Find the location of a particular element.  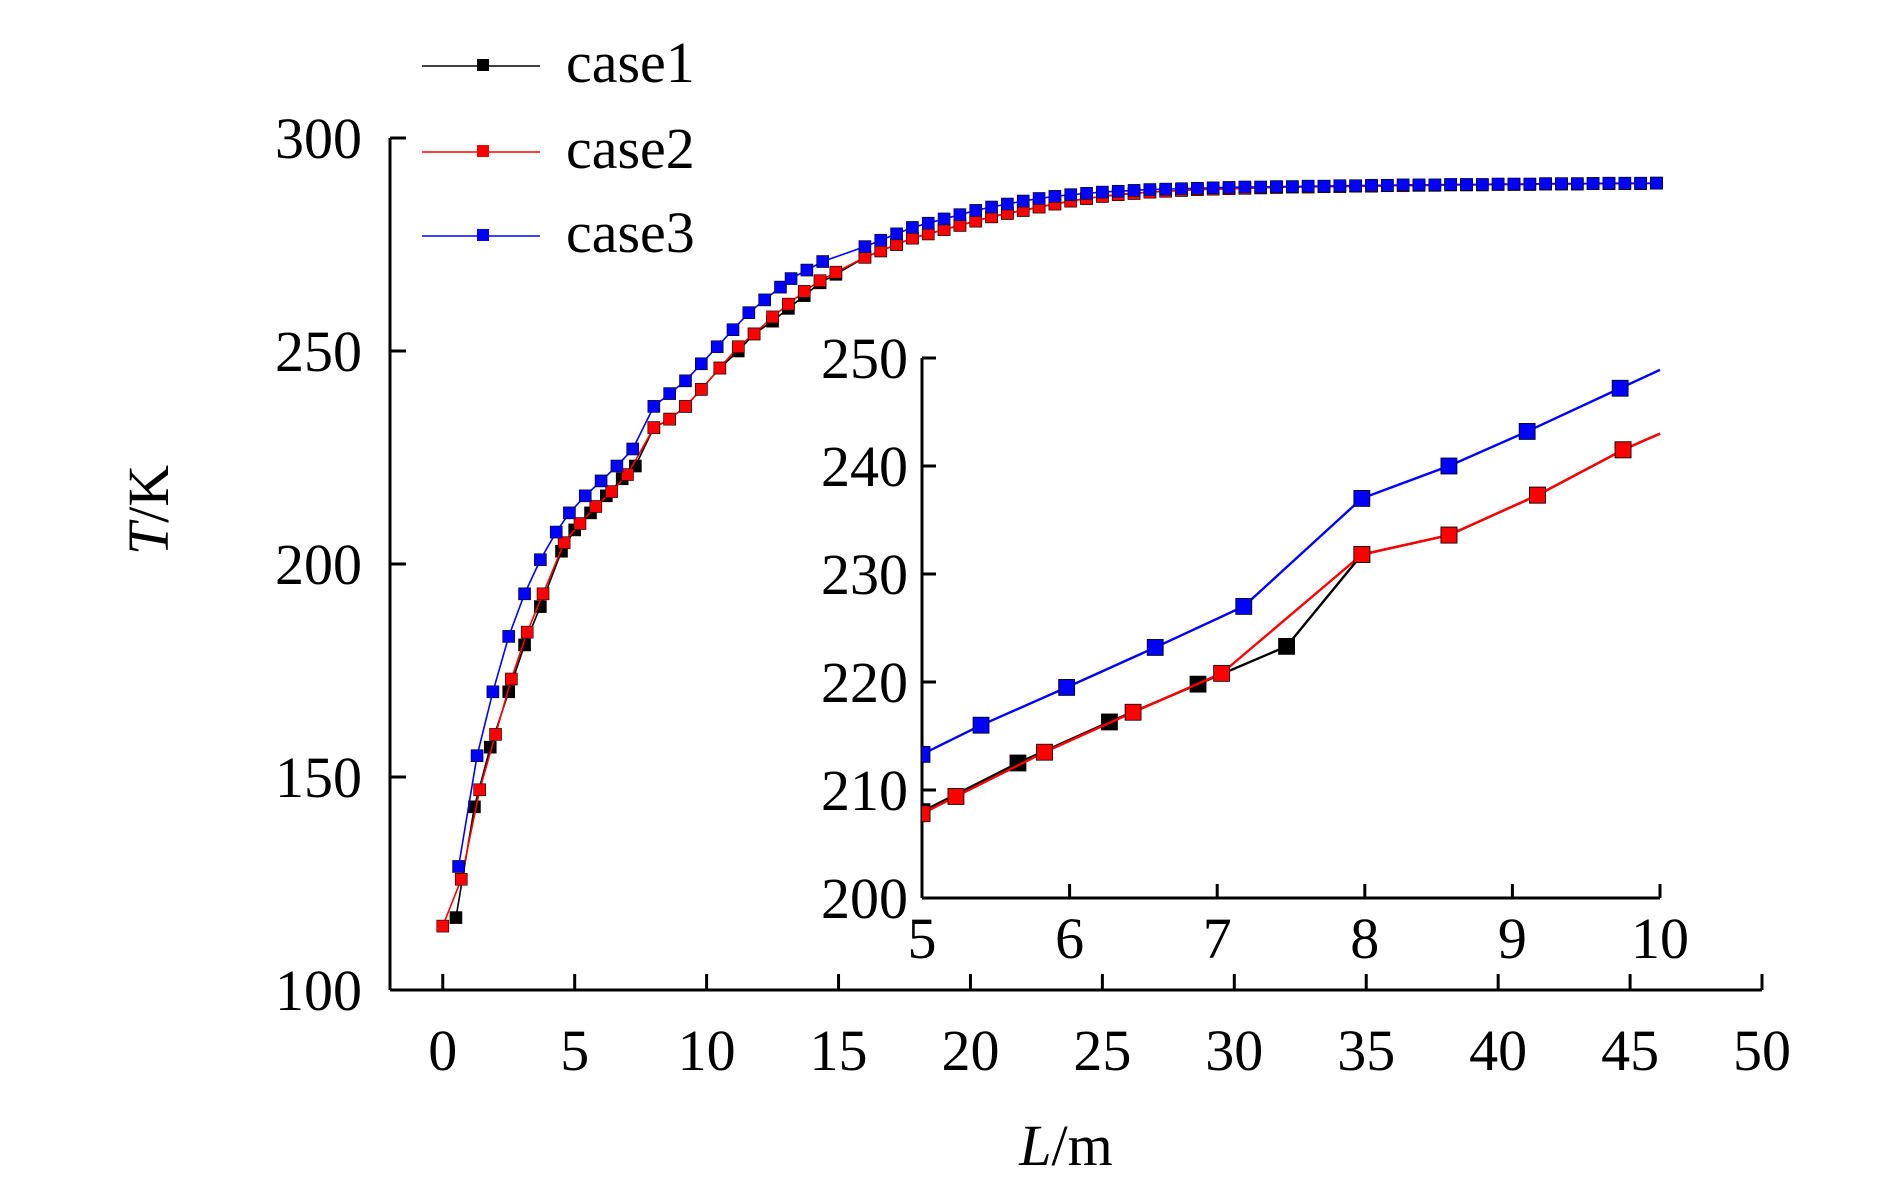

inset-y-tick-label: 250 is located at coordinates (864, 358).